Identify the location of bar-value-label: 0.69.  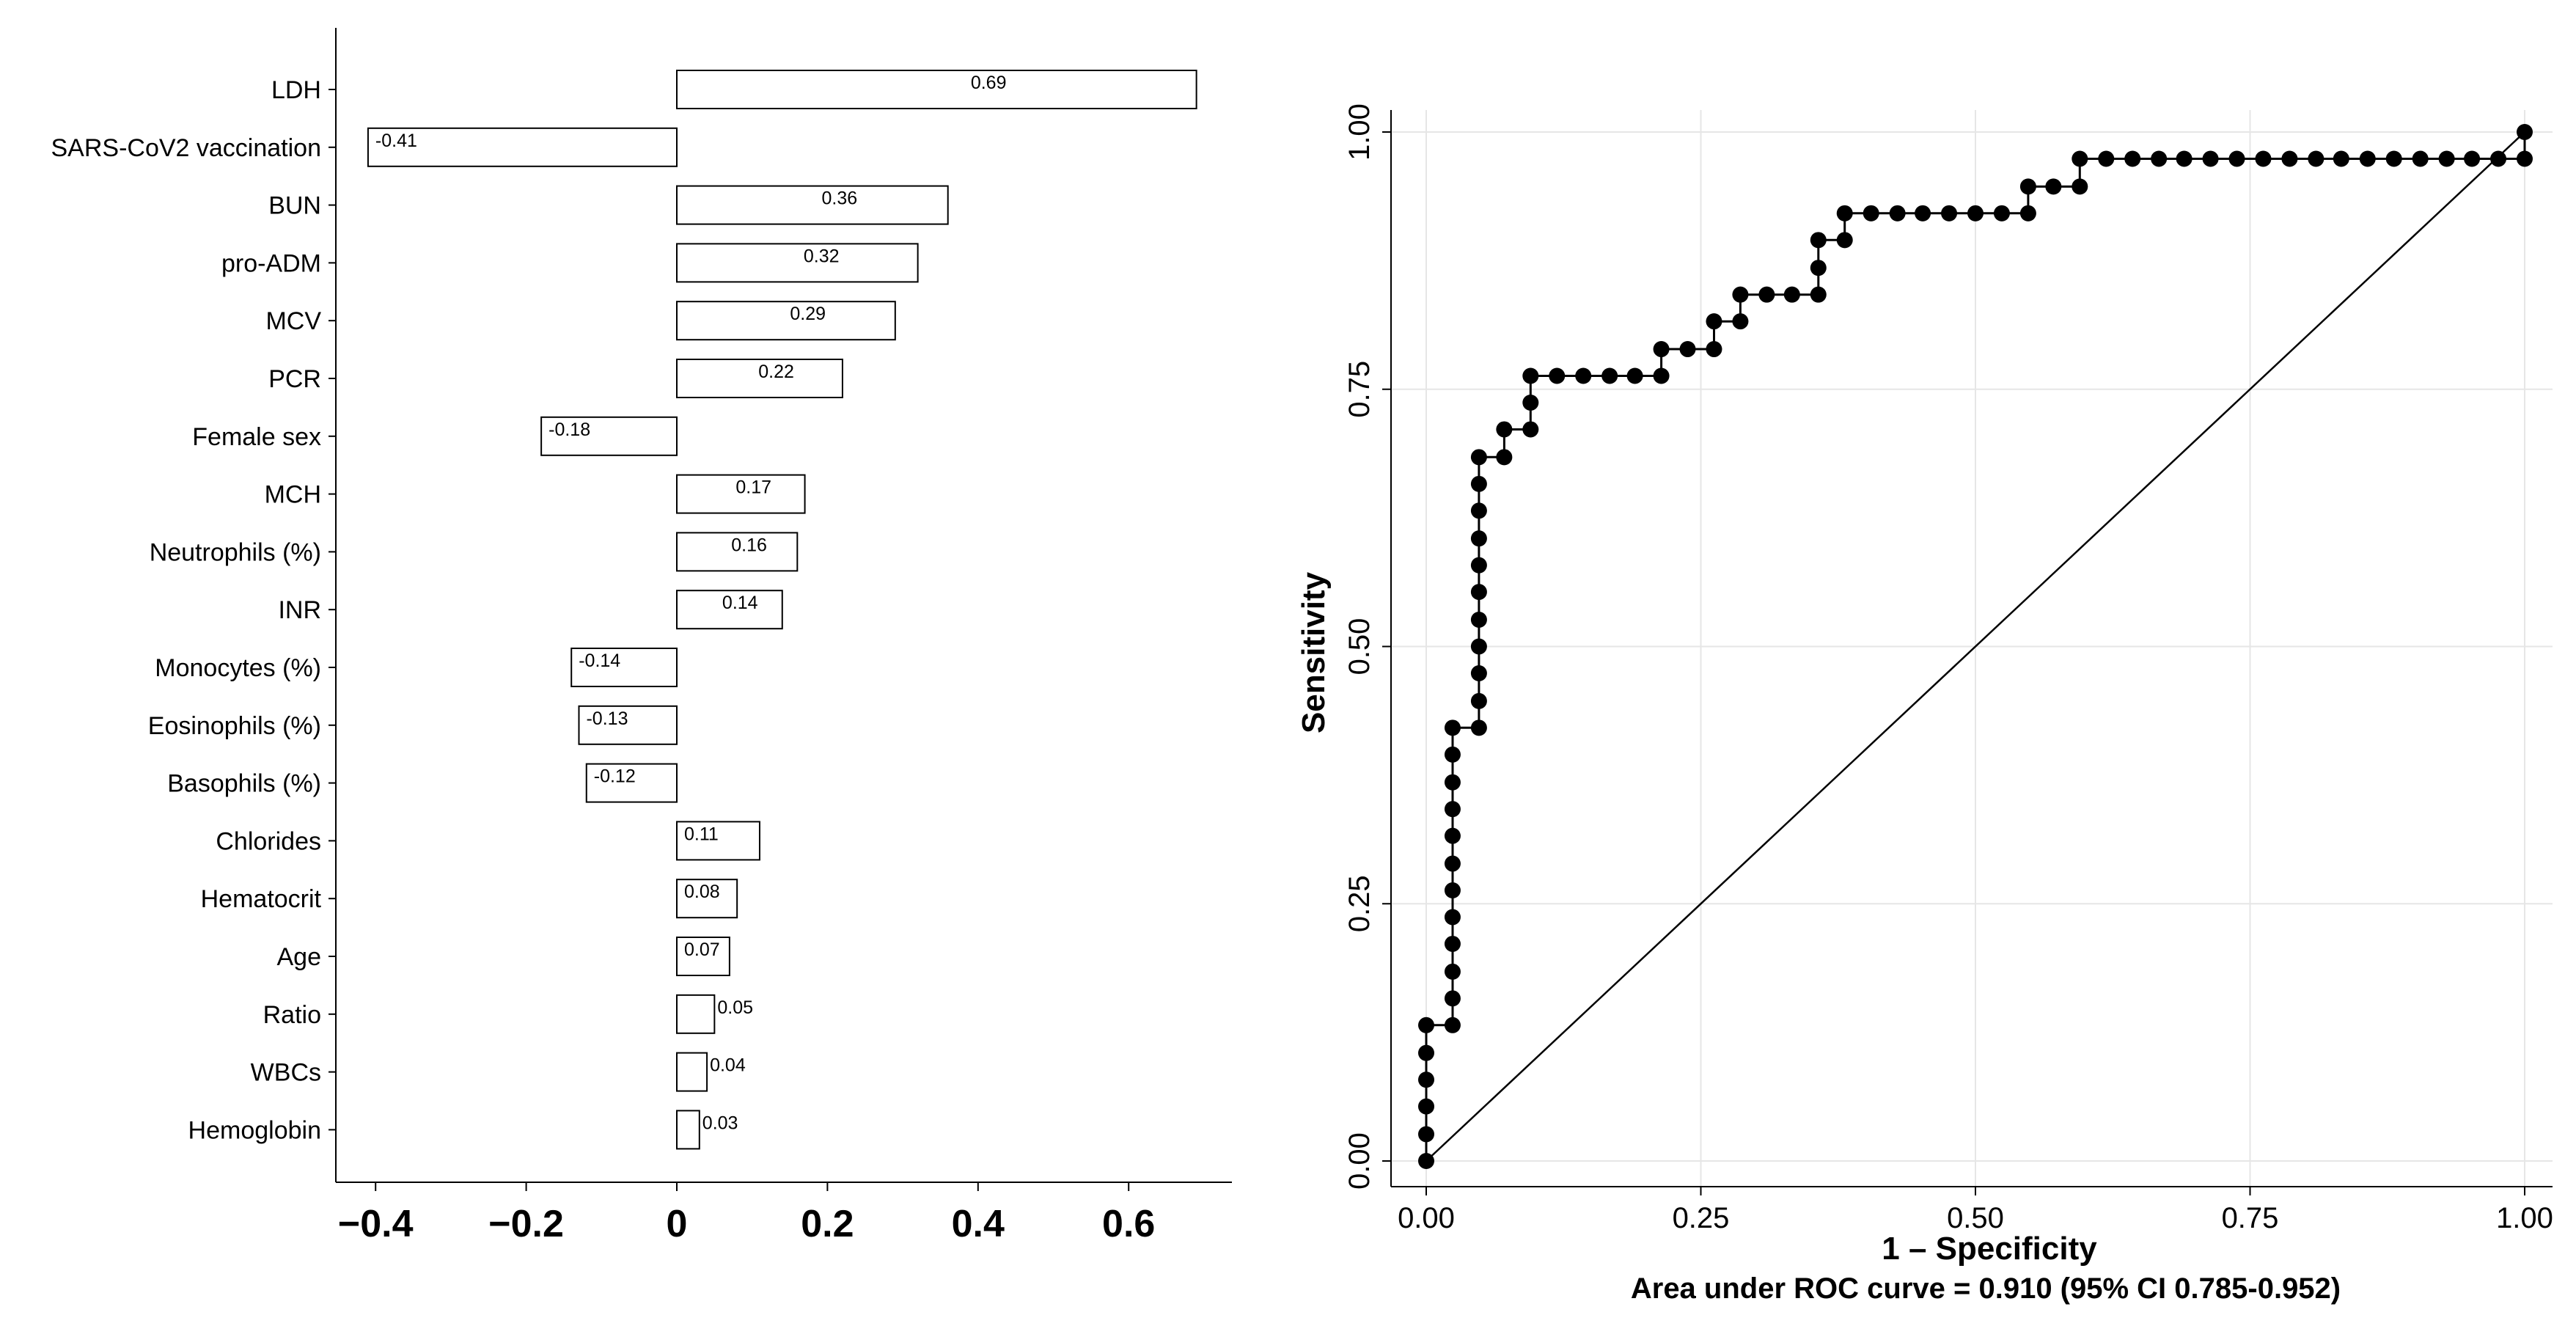
(989, 83).